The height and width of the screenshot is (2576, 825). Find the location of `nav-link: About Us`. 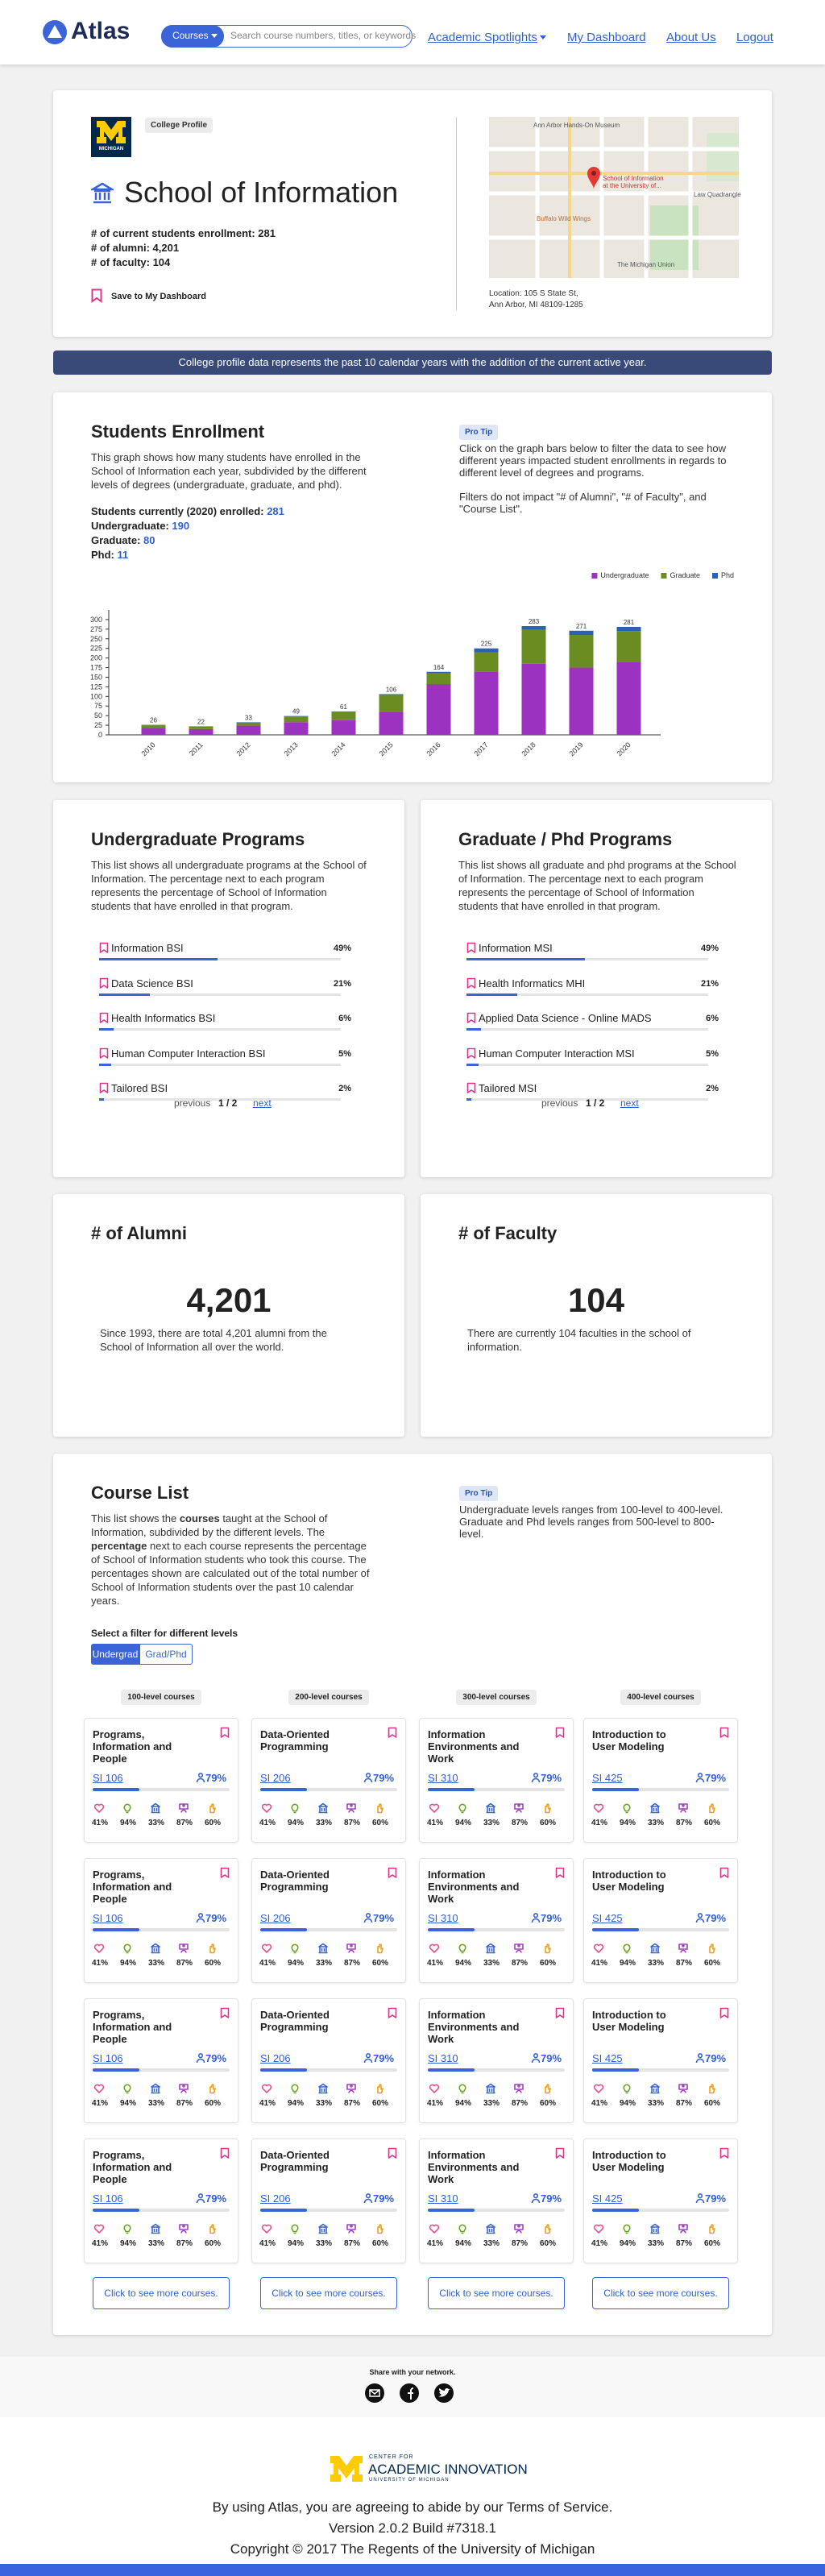

nav-link: About Us is located at coordinates (691, 37).